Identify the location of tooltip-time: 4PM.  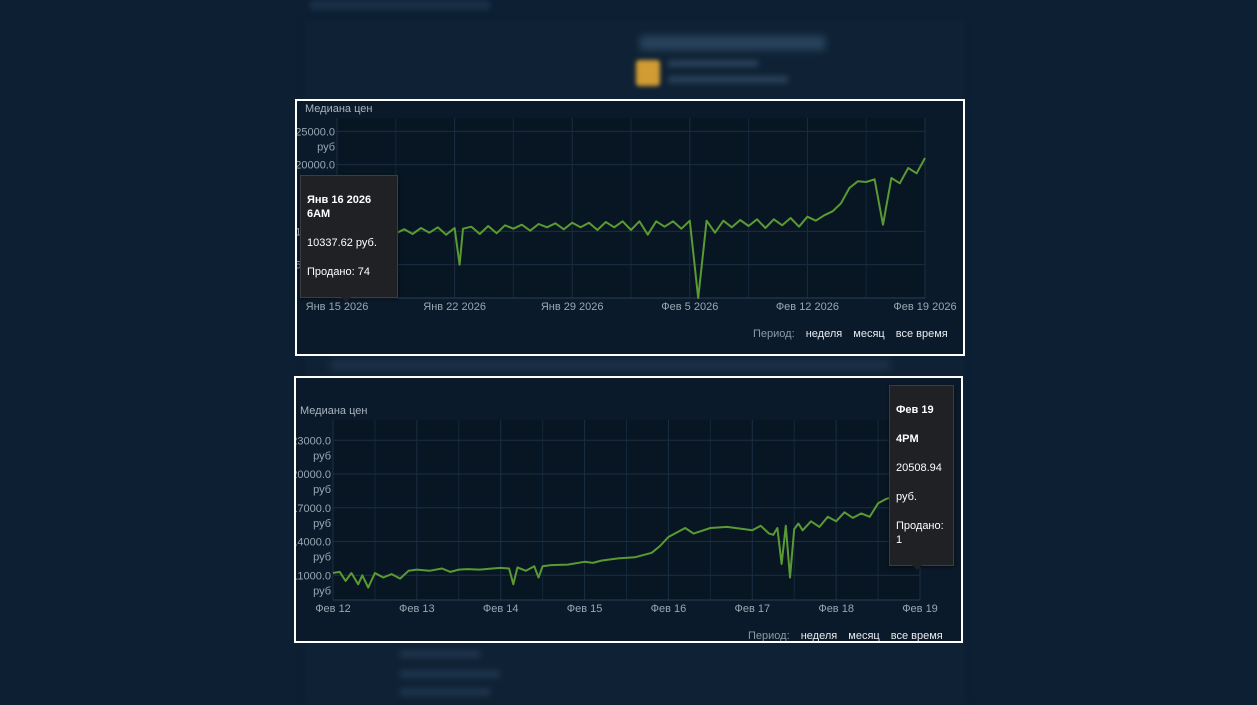
(907, 438).